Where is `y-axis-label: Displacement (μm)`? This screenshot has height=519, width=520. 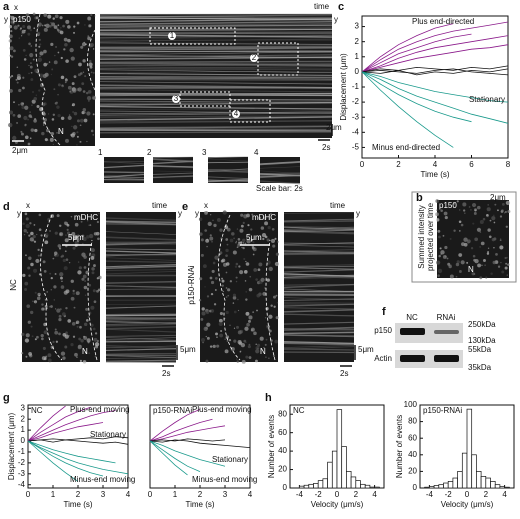
y-axis-label: Displacement (μm) is located at coordinates (343, 87).